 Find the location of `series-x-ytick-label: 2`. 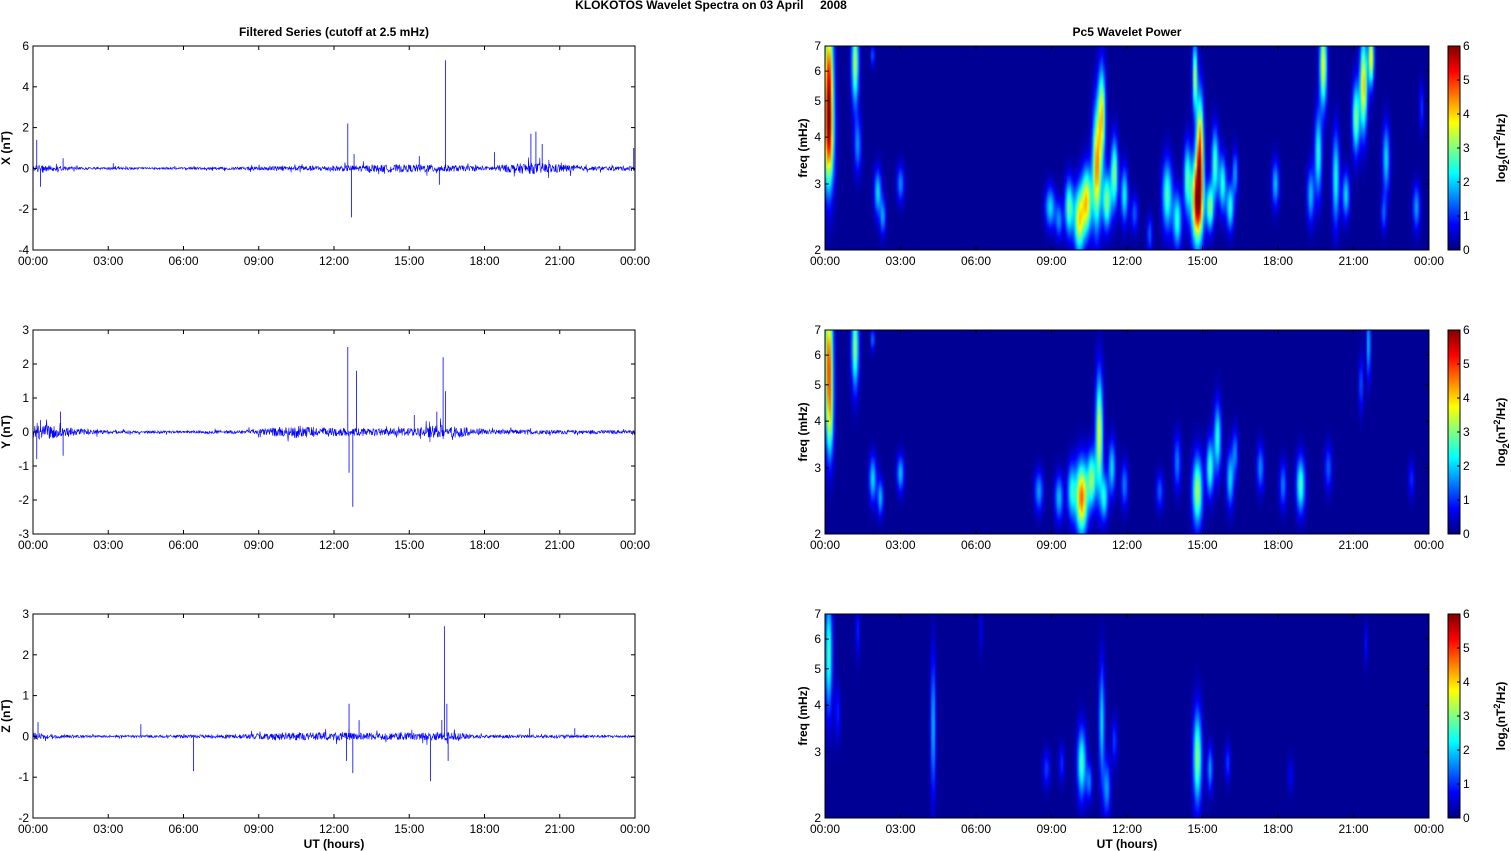

series-x-ytick-label: 2 is located at coordinates (25, 128).